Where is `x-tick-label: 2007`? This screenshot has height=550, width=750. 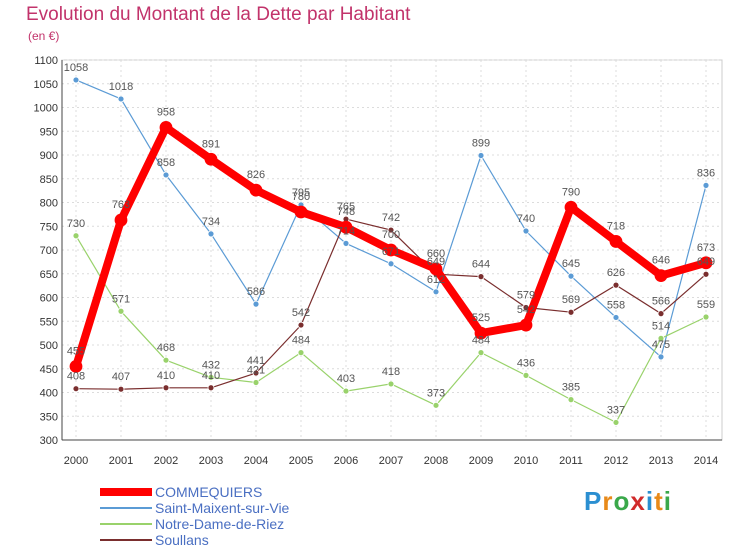 x-tick-label: 2007 is located at coordinates (391, 461).